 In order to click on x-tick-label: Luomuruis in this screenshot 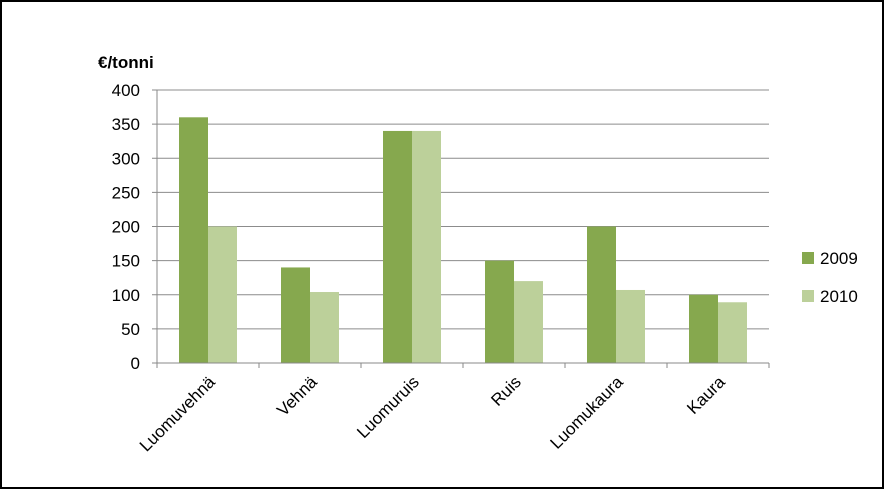, I will do `click(388, 407)`.